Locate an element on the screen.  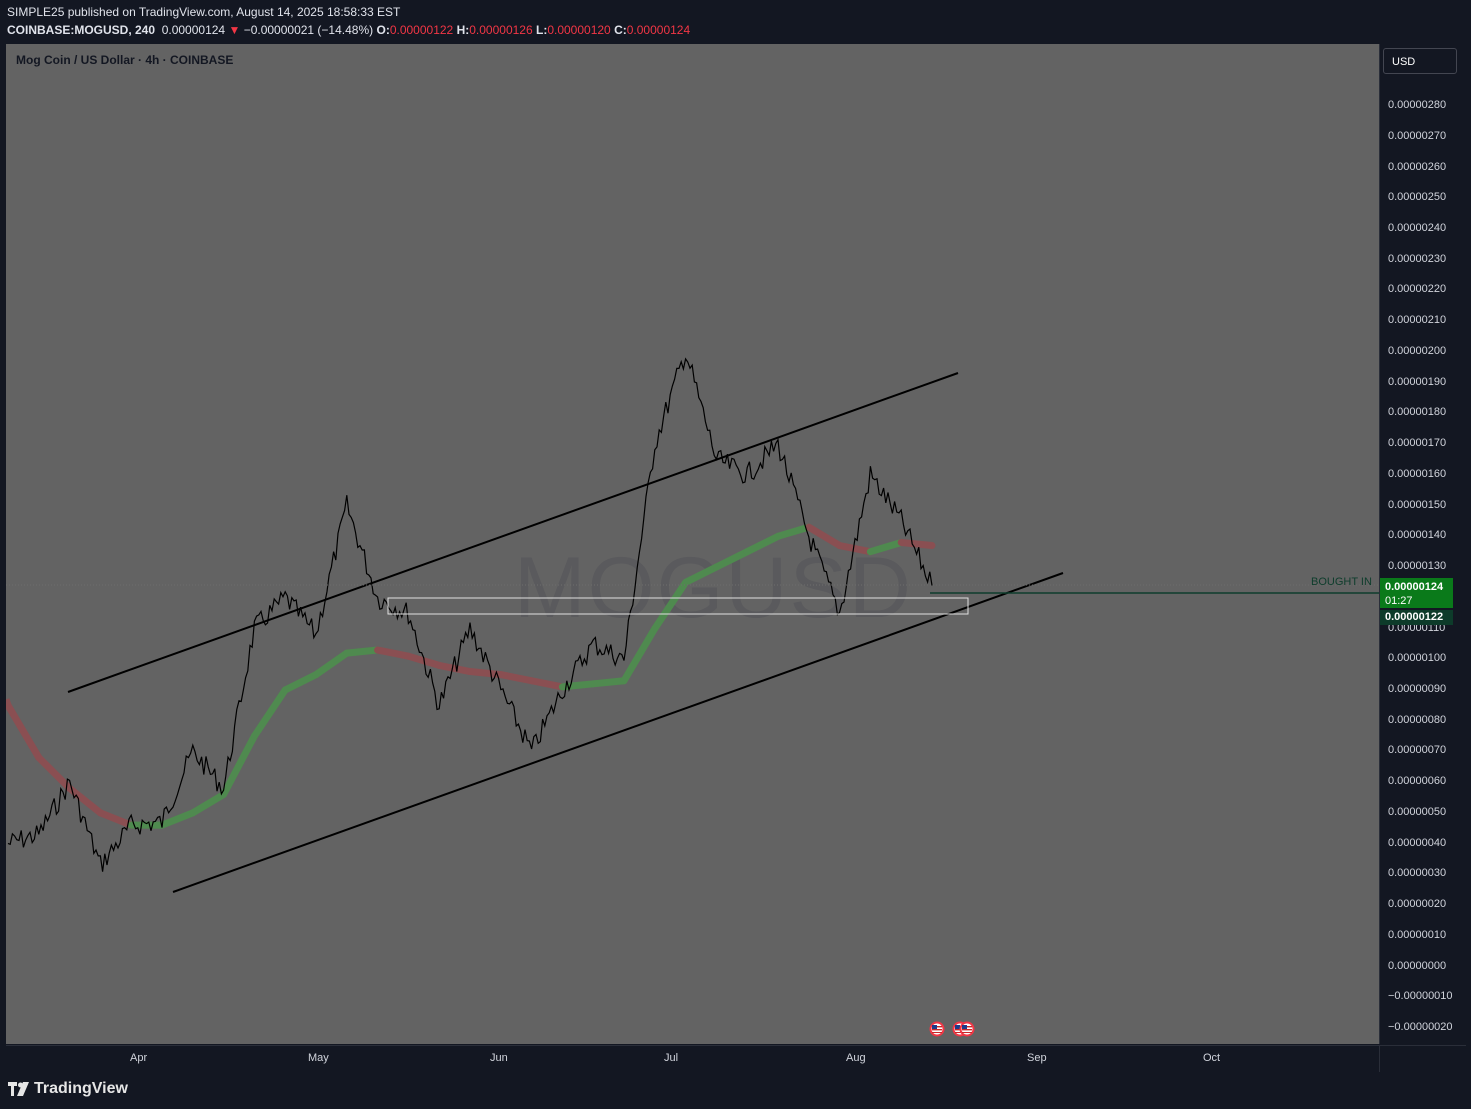
price-tick: 0.00000240 is located at coordinates (1417, 228).